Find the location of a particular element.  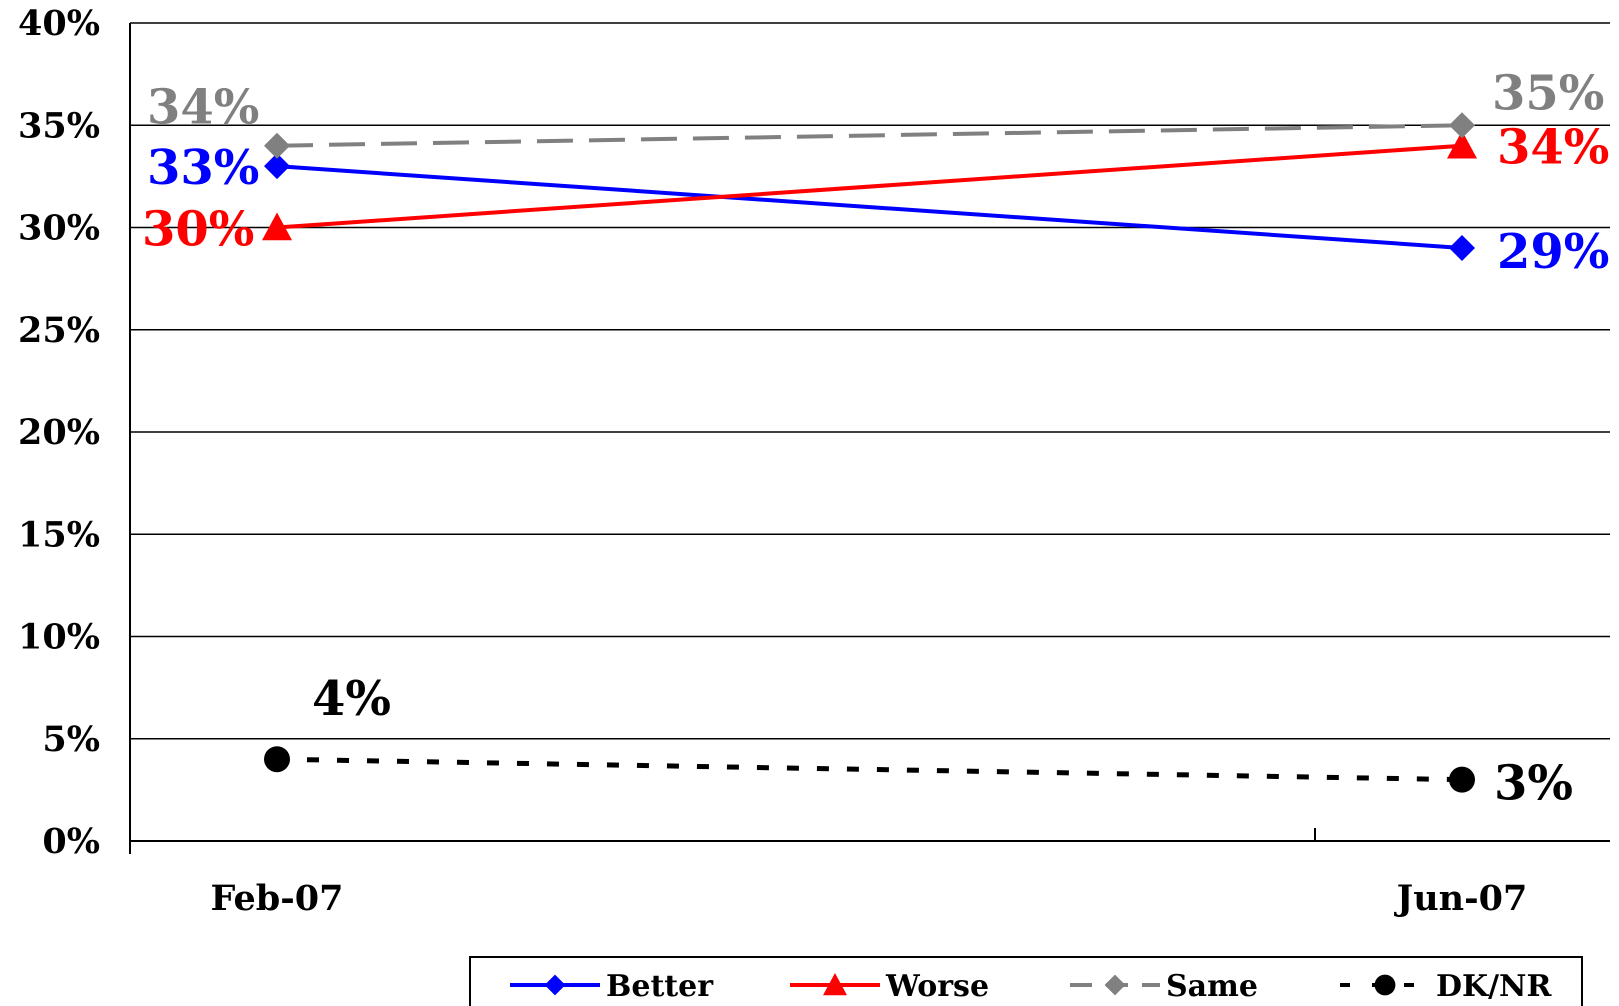

series-worse is located at coordinates (869, 185).